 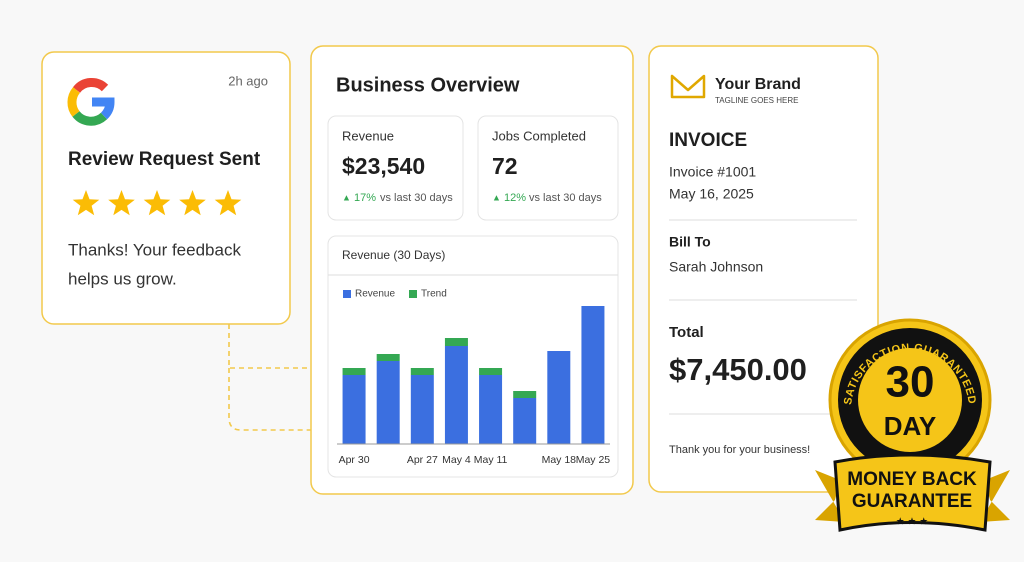 I want to click on message: helps us grow., so click(x=122, y=278).